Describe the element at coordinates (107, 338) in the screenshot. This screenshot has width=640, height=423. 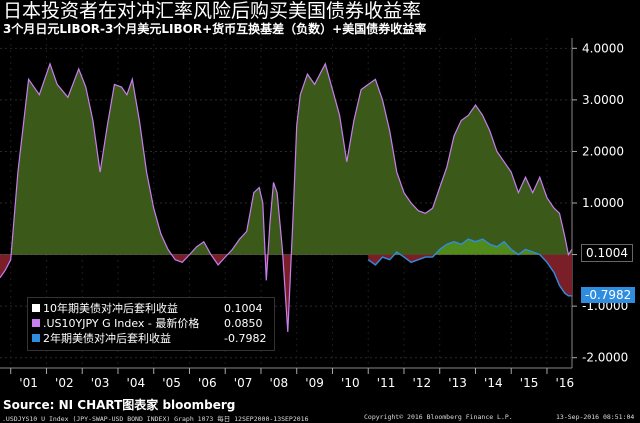
I see `legend-label-2y: 2年期美债对冲后套利收益` at that location.